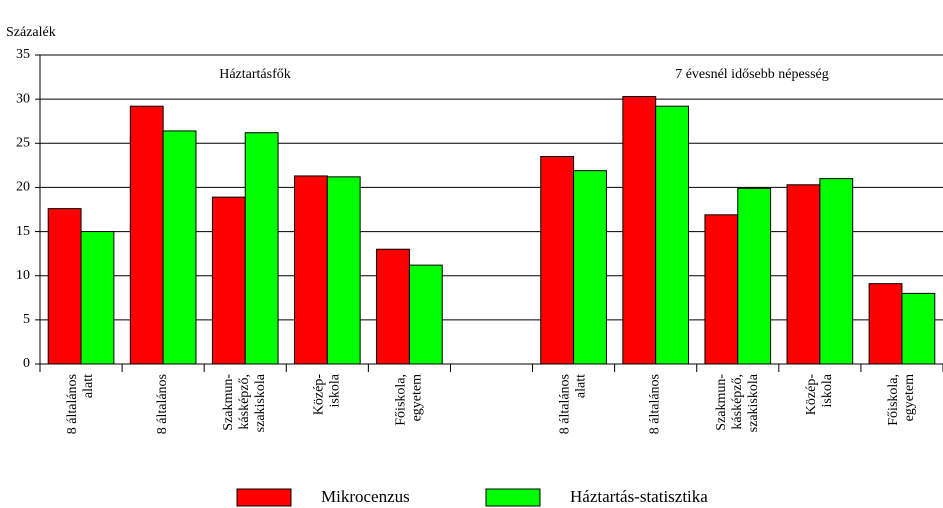 The height and width of the screenshot is (508, 943). I want to click on y-tick-label: 15, so click(23, 231).